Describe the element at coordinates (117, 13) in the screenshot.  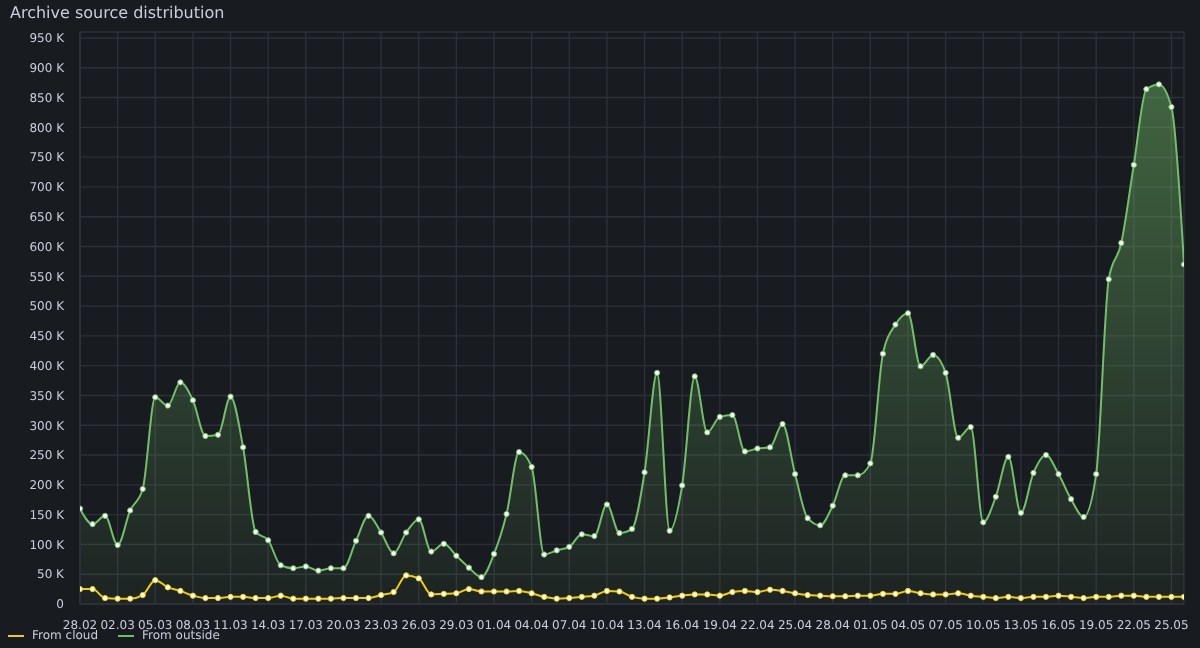
I see `chart-title: Archive source distribution` at that location.